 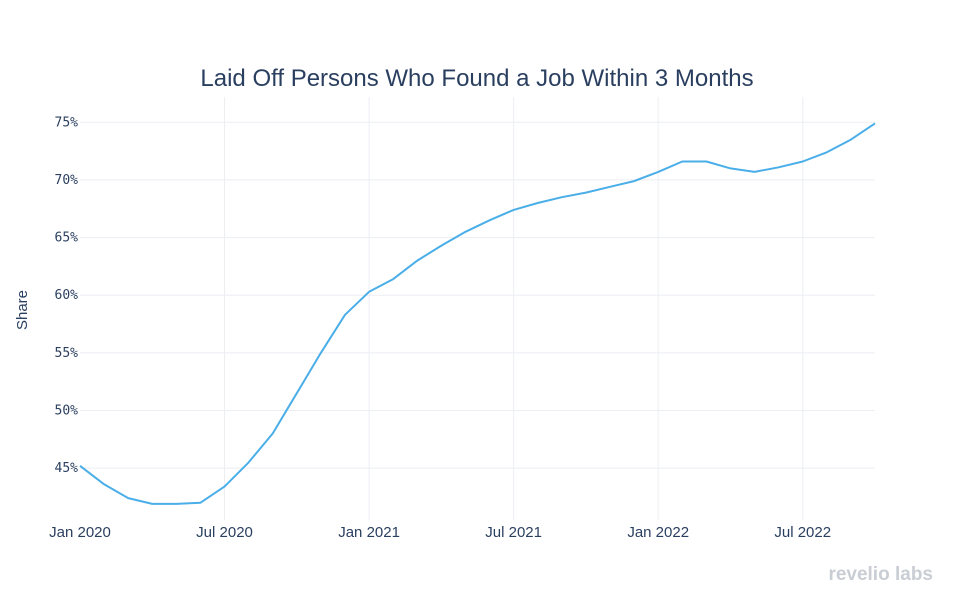 What do you see at coordinates (880, 574) in the screenshot?
I see `revelio-labs-logo: revelio labs` at bounding box center [880, 574].